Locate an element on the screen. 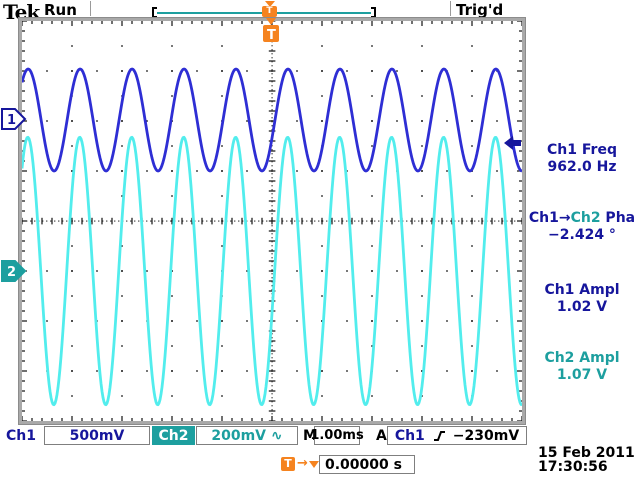  measurement-phase: Ch1→Ch2 Pha −2.424 ° is located at coordinates (582, 227).